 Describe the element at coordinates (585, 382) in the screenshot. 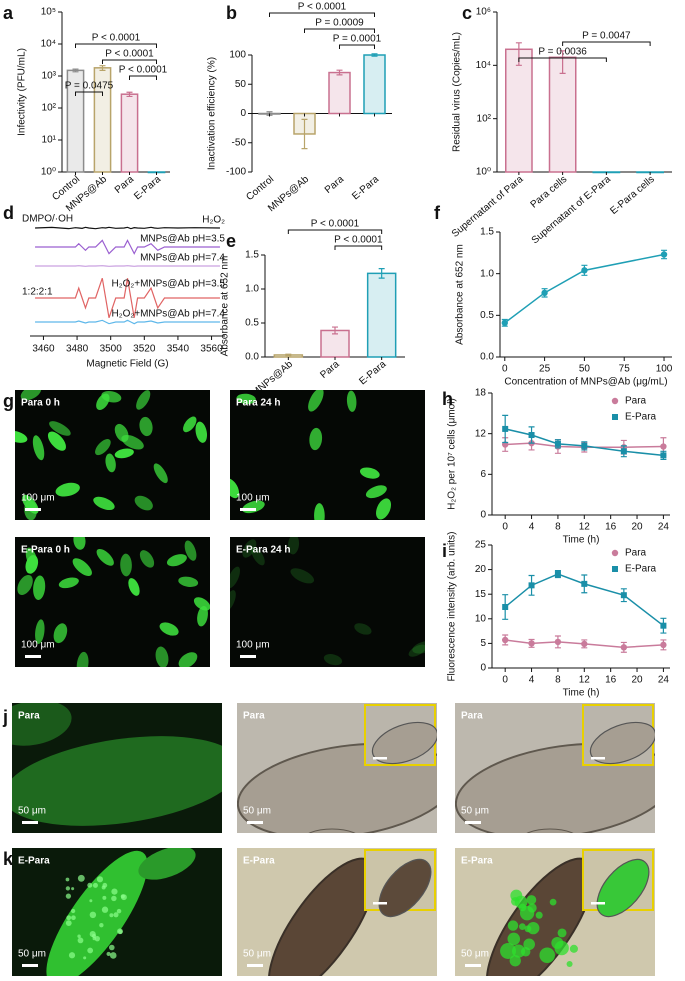

I see `x-axis-label: Concentration of MNPs@Ab (μg/mL)` at that location.